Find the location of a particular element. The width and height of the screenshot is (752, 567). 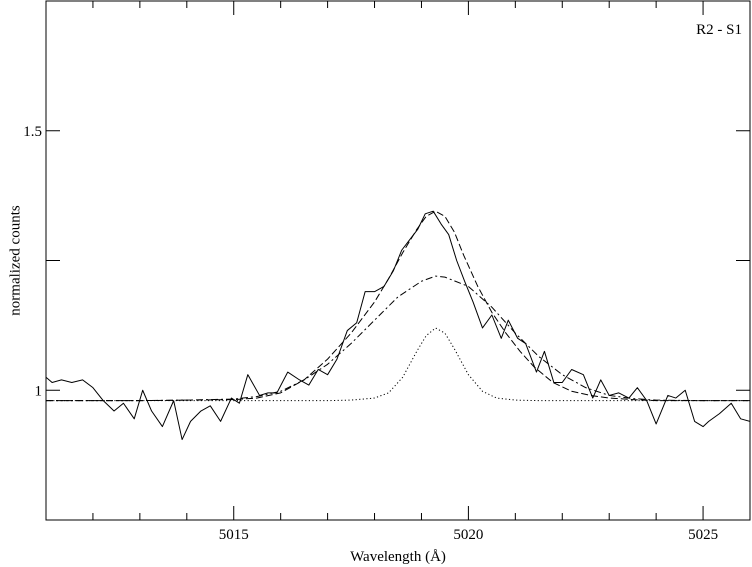

series-line-dotted is located at coordinates (398, 364).